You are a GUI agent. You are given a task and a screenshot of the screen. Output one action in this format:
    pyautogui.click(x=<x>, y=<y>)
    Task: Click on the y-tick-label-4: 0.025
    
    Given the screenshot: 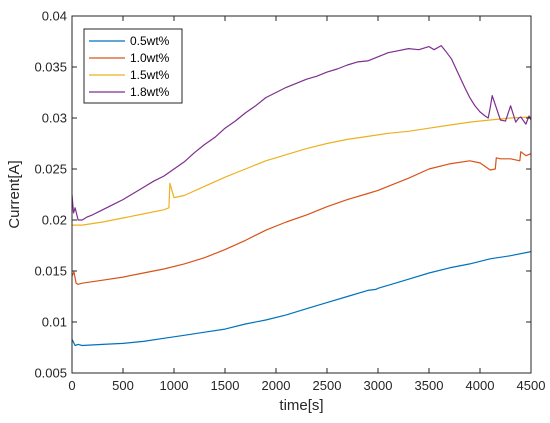 What is the action you would take?
    pyautogui.click(x=50, y=169)
    